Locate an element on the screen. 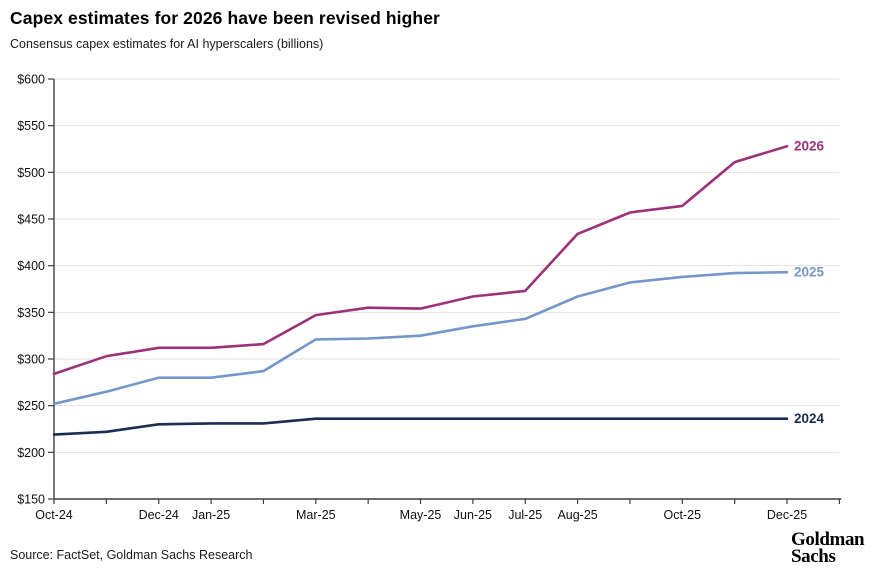 The height and width of the screenshot is (577, 875). series-label-2024: 2024 is located at coordinates (809, 418).